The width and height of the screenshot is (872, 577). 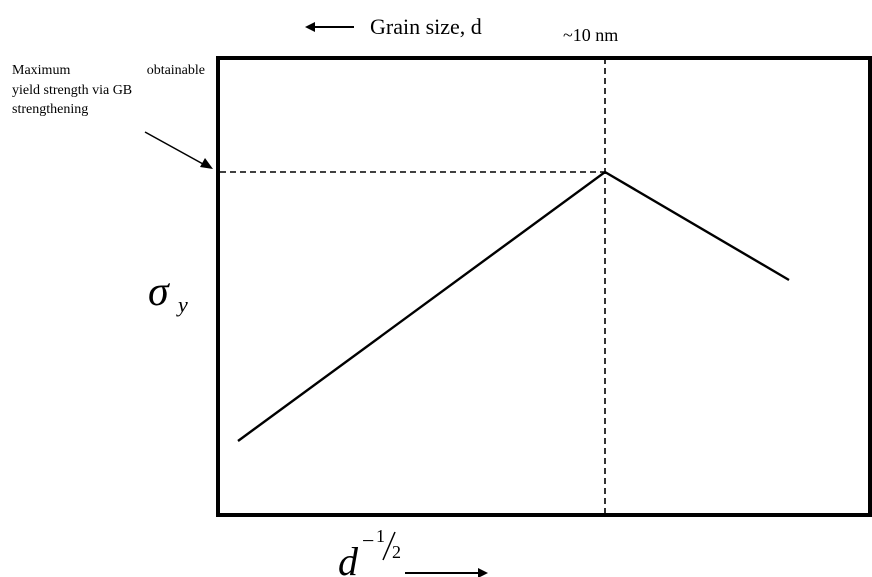 What do you see at coordinates (389, 546) in the screenshot?
I see `x-axis-exponent-slash` at bounding box center [389, 546].